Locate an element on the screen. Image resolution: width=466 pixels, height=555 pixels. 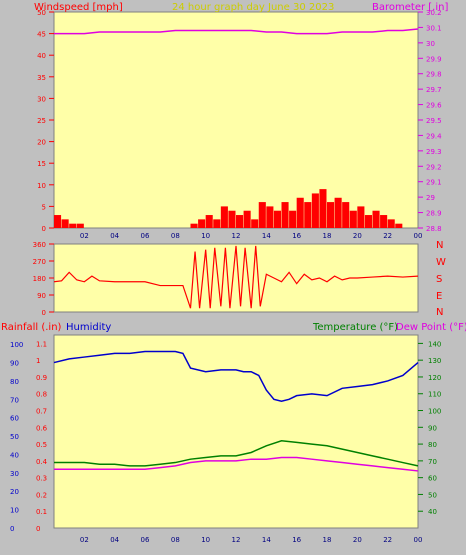
compass-label-e: E is located at coordinates (439, 296).